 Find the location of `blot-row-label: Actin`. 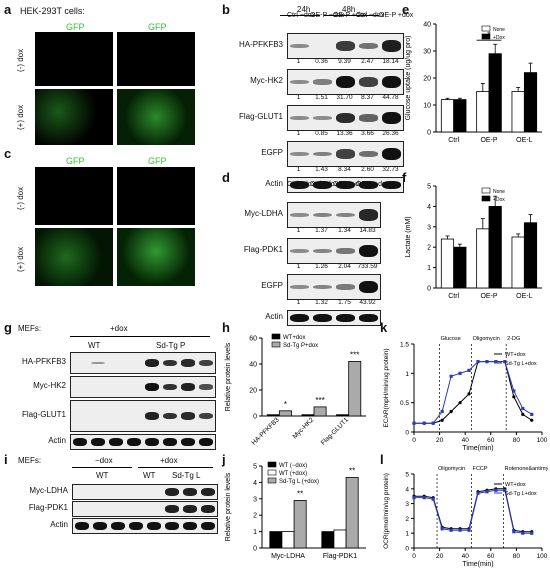

blot-row-label: Actin is located at coordinates (274, 316).